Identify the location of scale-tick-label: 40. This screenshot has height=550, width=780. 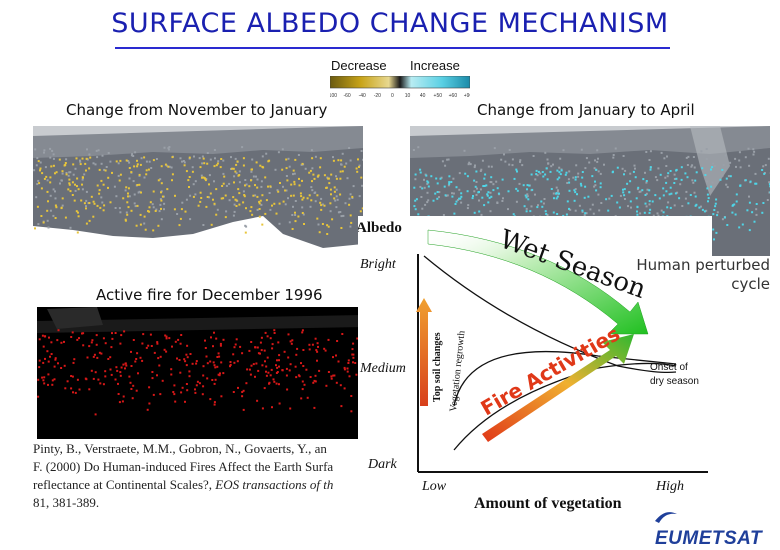
(423, 96).